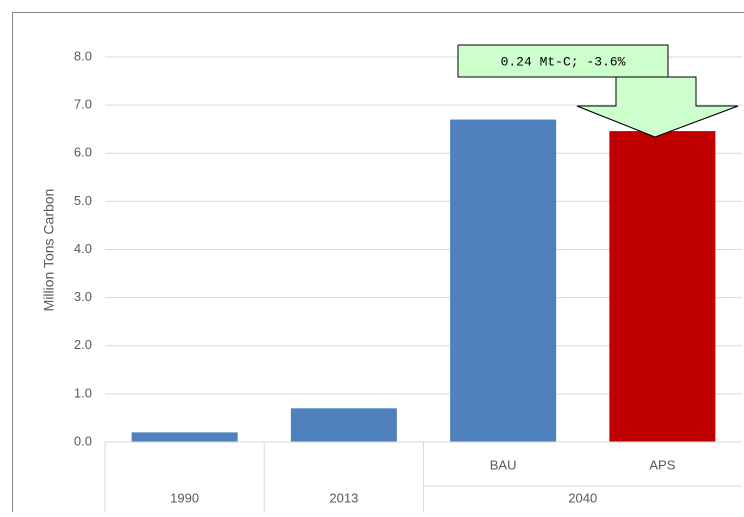 Image resolution: width=744 pixels, height=517 pixels. I want to click on group-label: 2040, so click(582, 497).